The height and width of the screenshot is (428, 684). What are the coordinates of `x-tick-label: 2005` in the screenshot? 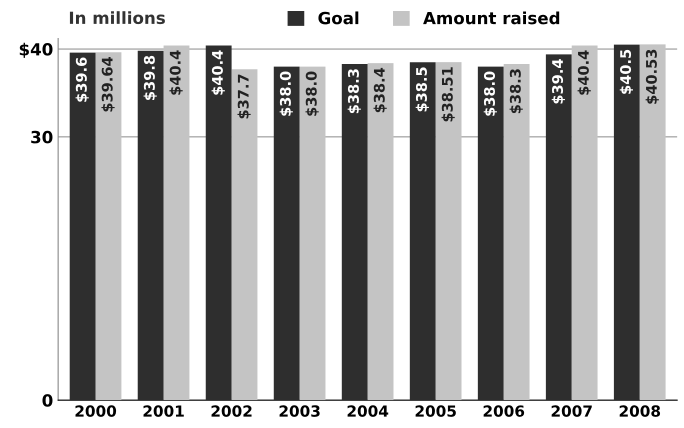 It's located at (436, 411).